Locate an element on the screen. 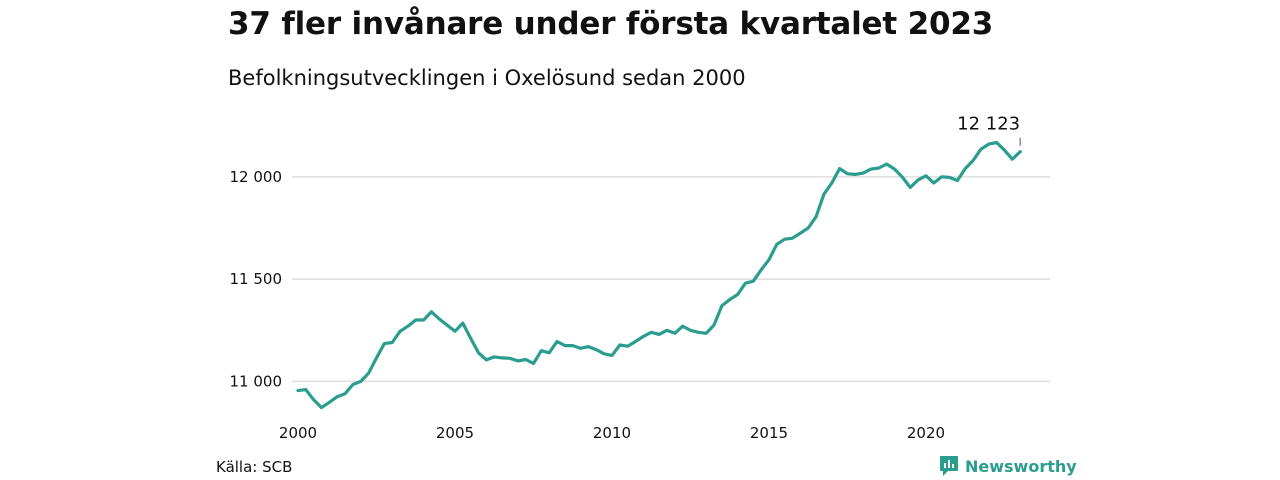  brand-logo: Newsworthy is located at coordinates (1008, 466).